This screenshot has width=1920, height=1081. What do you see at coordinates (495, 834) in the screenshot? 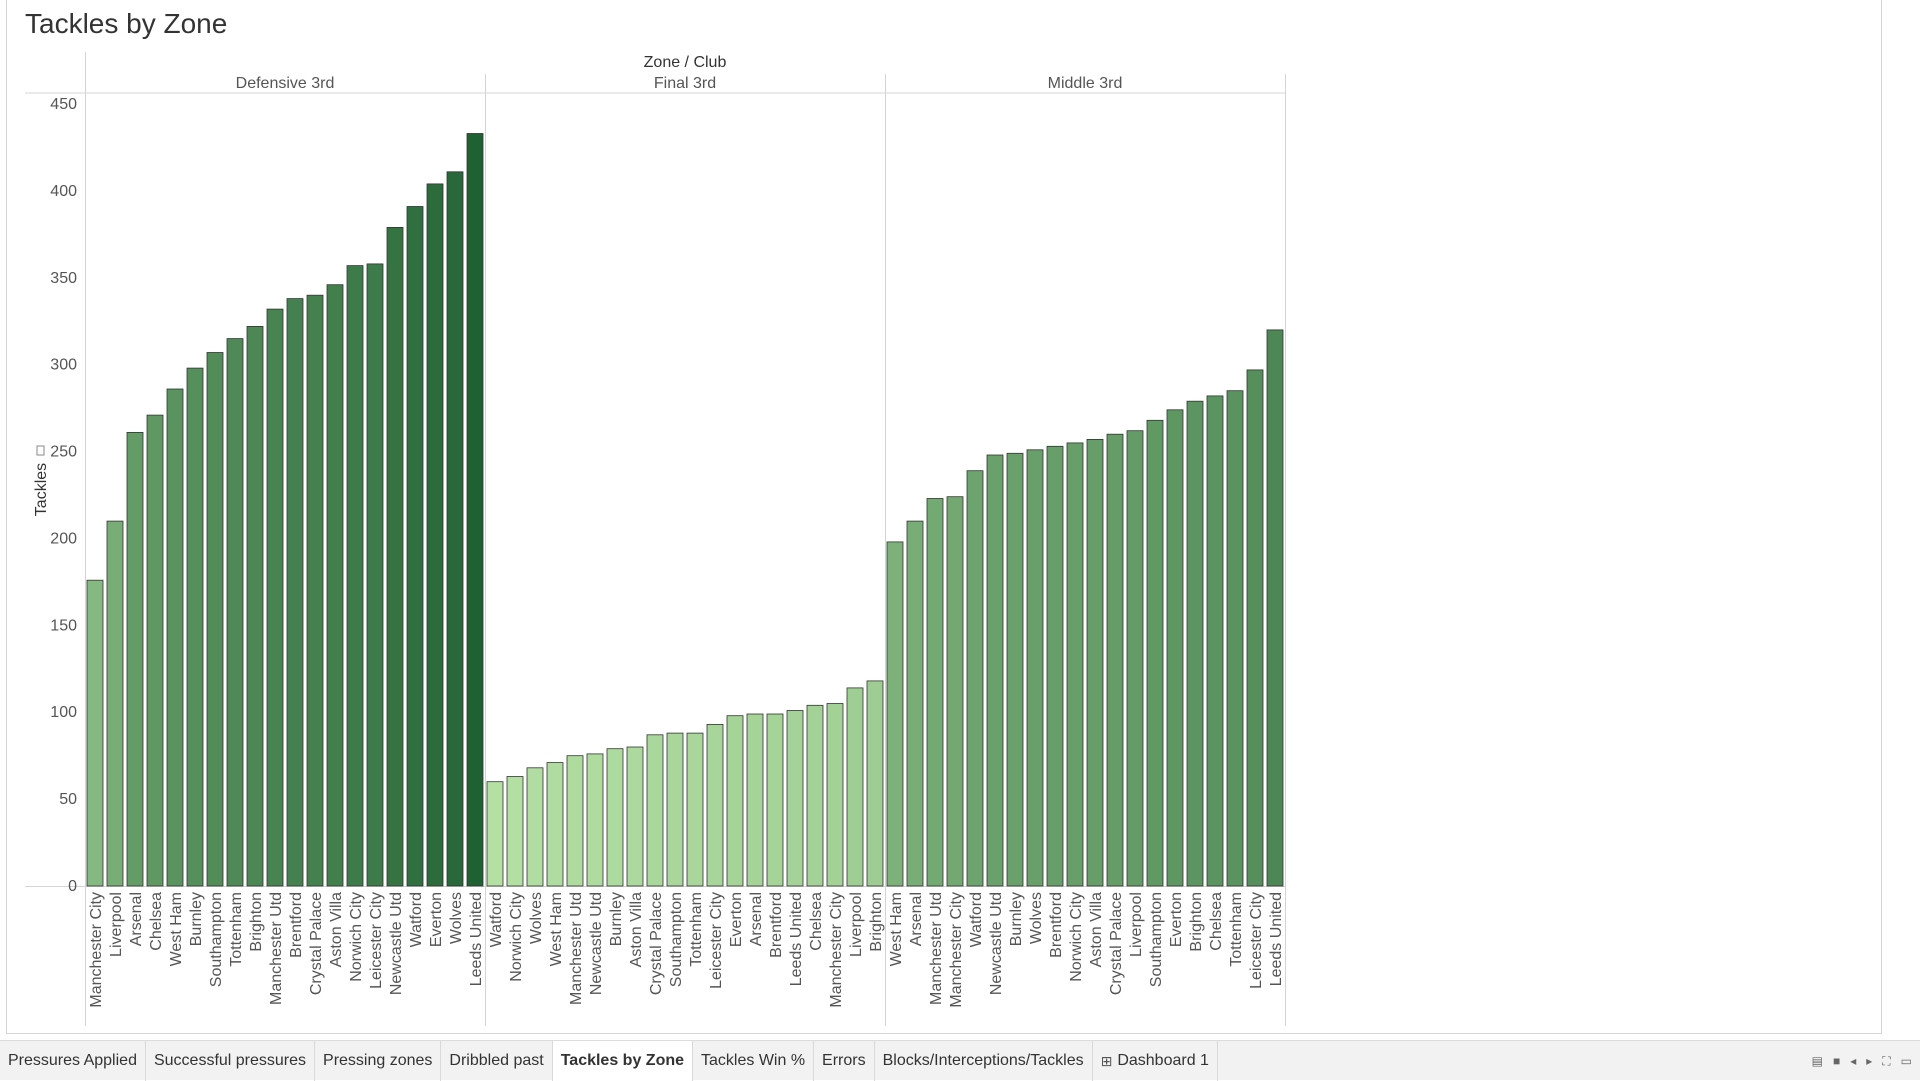
I see `bar-final-3rd-watford` at bounding box center [495, 834].